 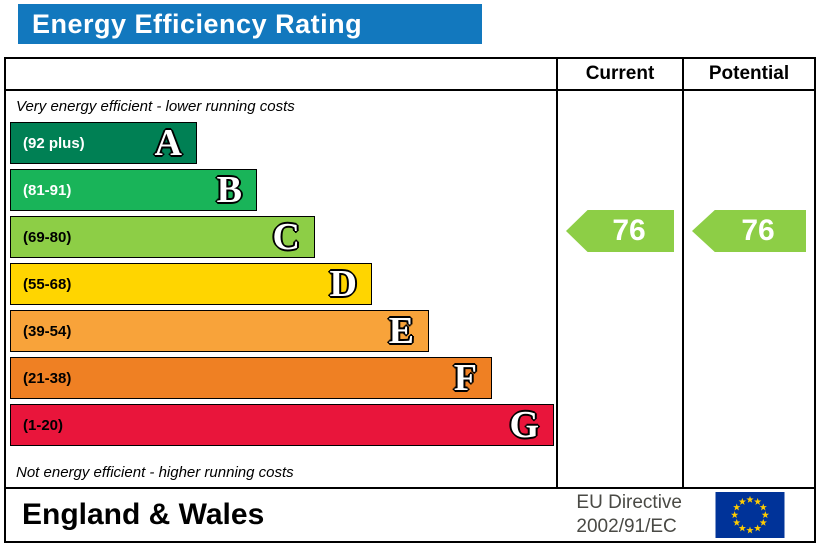 What do you see at coordinates (629, 503) in the screenshot?
I see `directive-line1: EU Directive` at bounding box center [629, 503].